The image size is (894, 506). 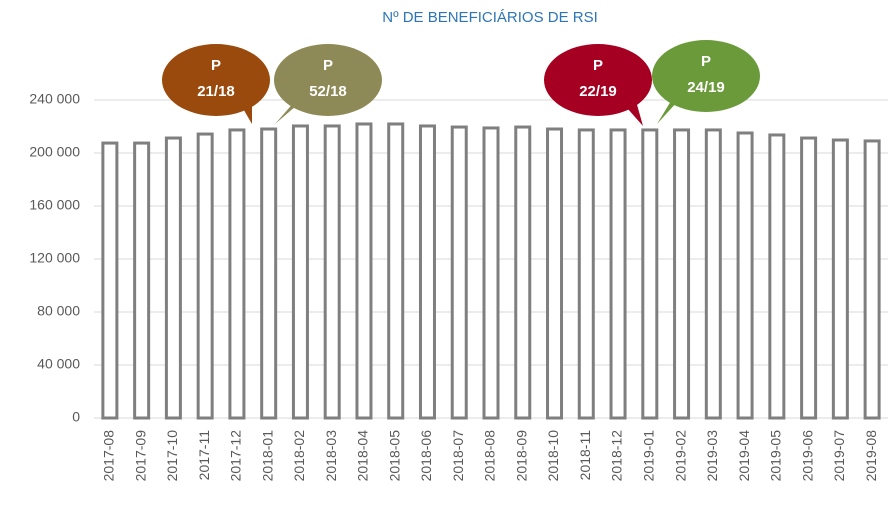 What do you see at coordinates (363, 456) in the screenshot?
I see `x-tick-label: 2018-04` at bounding box center [363, 456].